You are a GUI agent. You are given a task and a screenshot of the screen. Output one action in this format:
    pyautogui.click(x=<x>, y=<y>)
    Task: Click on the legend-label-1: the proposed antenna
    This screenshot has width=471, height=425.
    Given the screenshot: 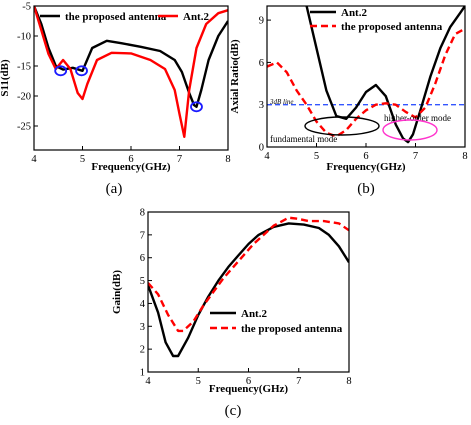 What is the action you would take?
    pyautogui.click(x=116, y=17)
    